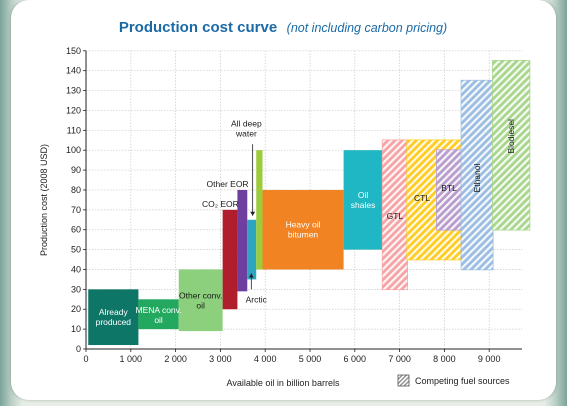  I want to click on x-axis-label: Available oil in billion barrels, so click(283, 383).